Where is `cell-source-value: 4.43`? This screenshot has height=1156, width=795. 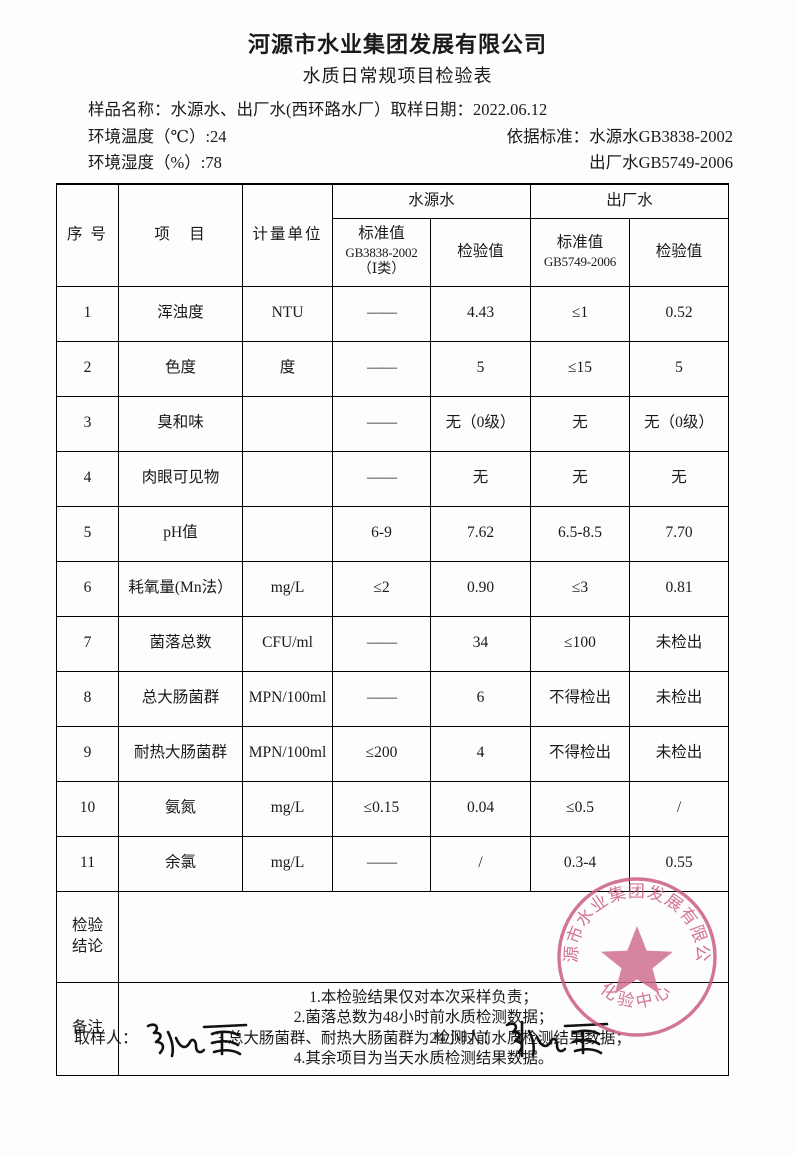
cell-source-value: 4.43 is located at coordinates (480, 313).